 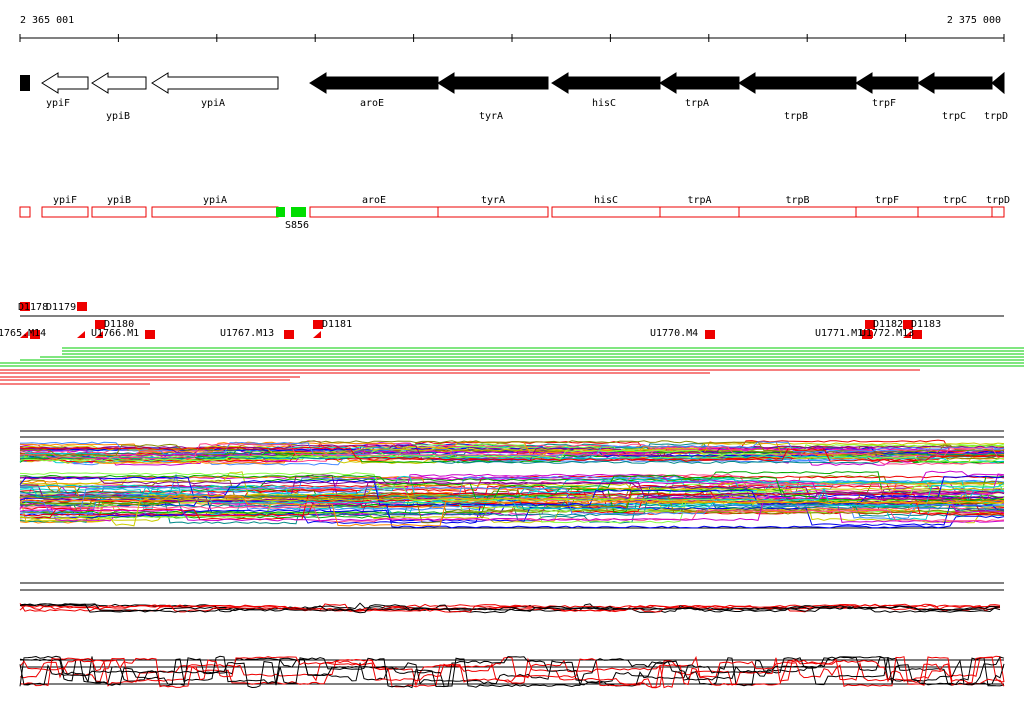 What do you see at coordinates (955, 200) in the screenshot?
I see `feature-label: trpC` at bounding box center [955, 200].